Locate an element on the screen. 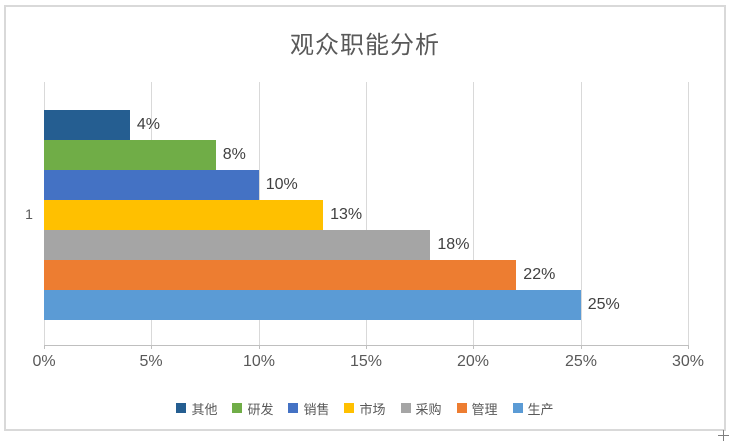 This screenshot has width=730, height=441. legend-label: 研发 is located at coordinates (260, 409).